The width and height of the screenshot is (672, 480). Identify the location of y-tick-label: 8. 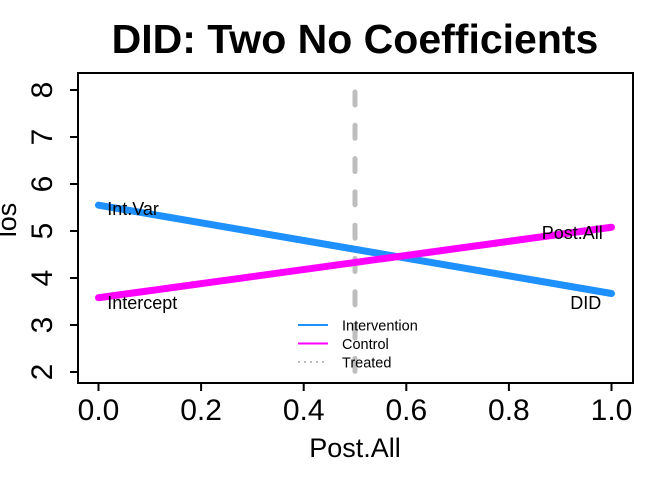
(42, 90).